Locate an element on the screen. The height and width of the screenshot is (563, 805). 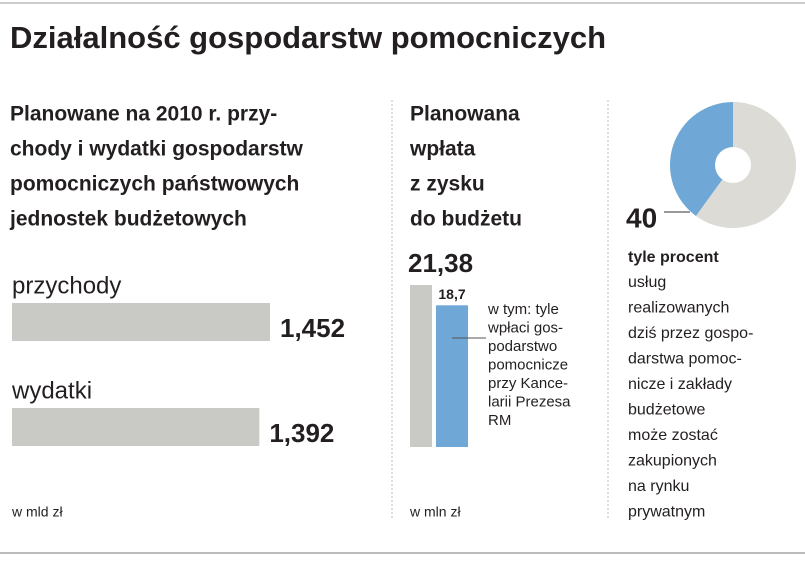
value-label: 1,452 is located at coordinates (312, 328).